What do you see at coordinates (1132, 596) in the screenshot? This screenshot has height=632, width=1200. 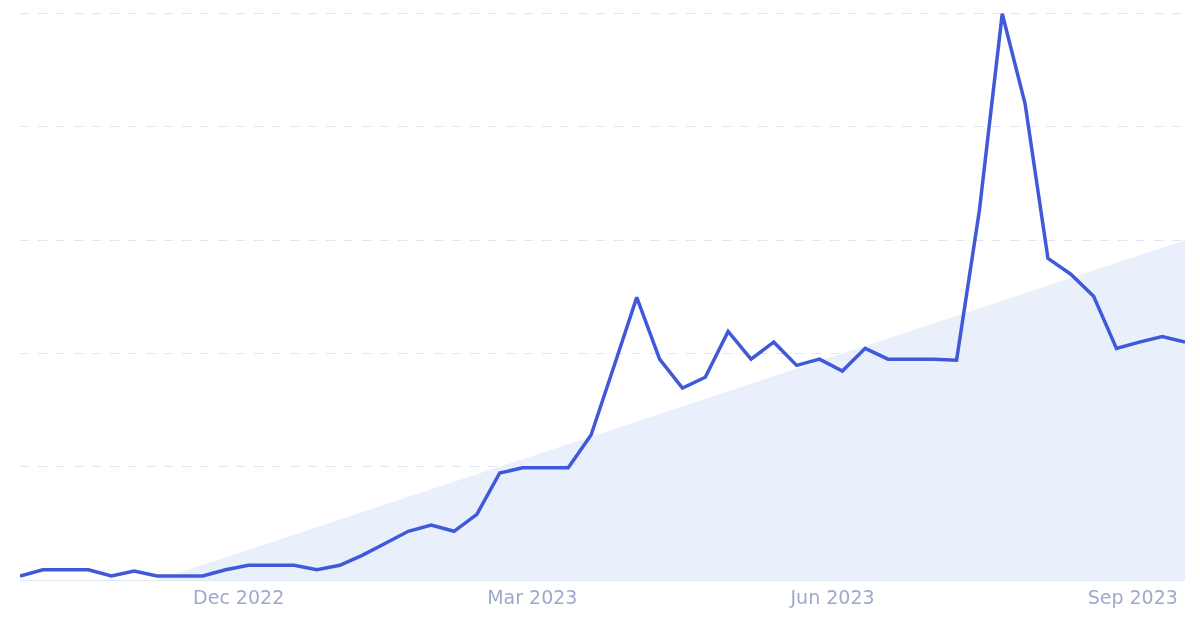 I see `x-tick-label: Sep 2023` at bounding box center [1132, 596].